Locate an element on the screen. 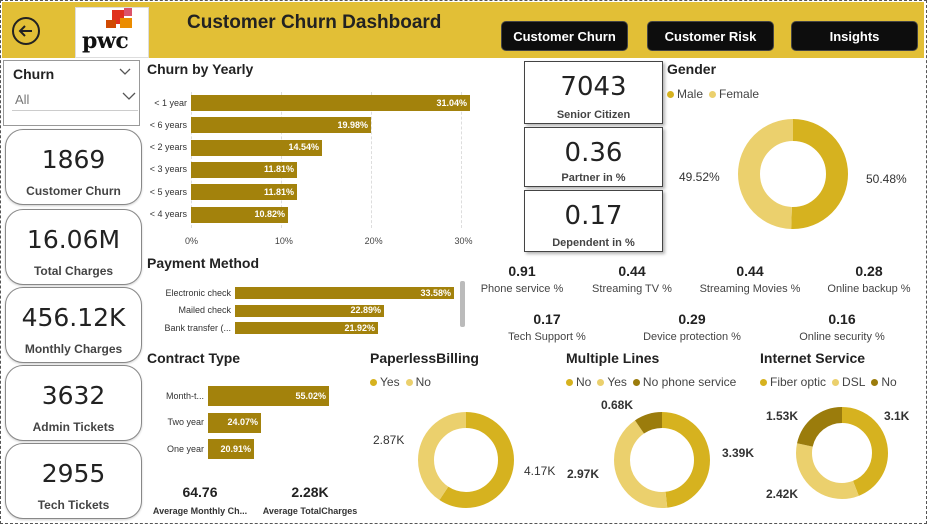 The image size is (927, 524). kpi-value: 7043 is located at coordinates (593, 87).